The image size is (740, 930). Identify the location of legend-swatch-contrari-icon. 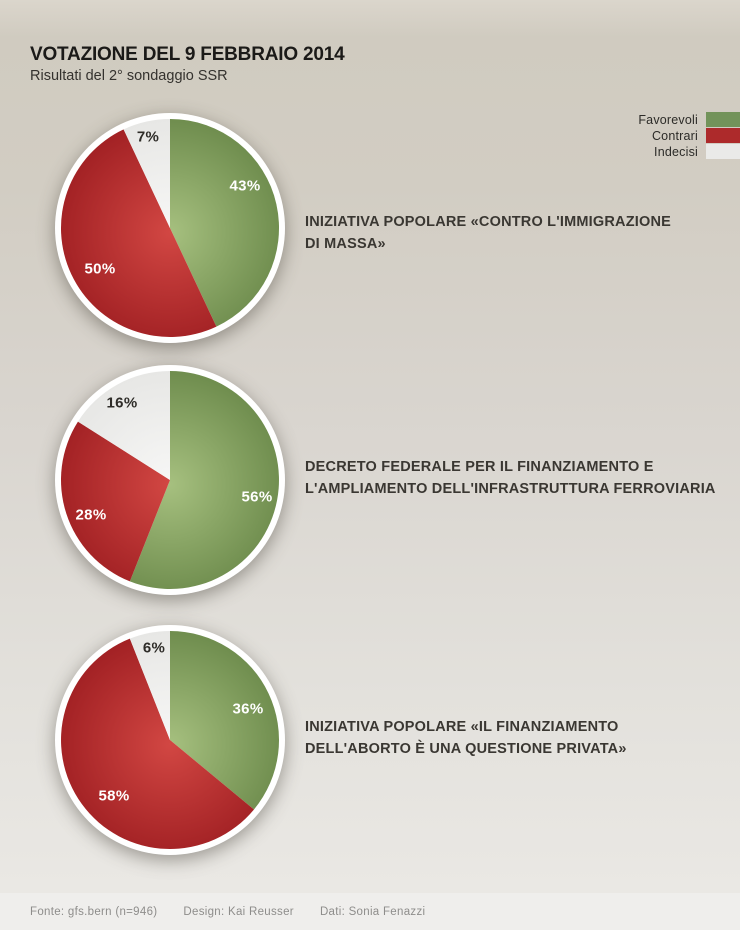
(723, 135).